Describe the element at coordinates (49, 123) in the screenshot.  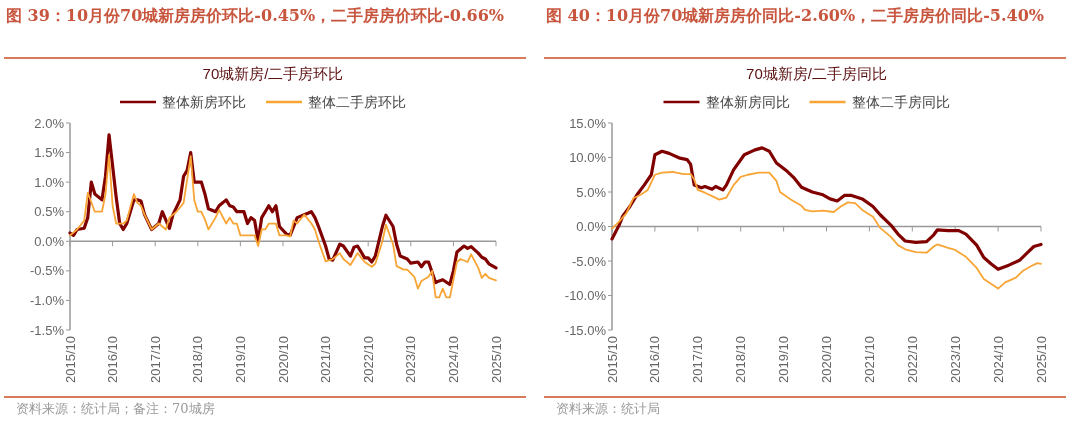
I see `y-tick-label: 2.0%` at that location.